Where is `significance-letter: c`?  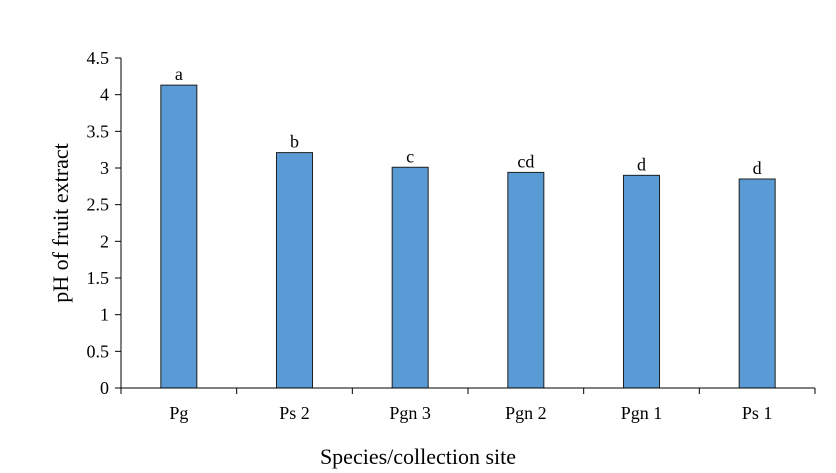 significance-letter: c is located at coordinates (410, 156).